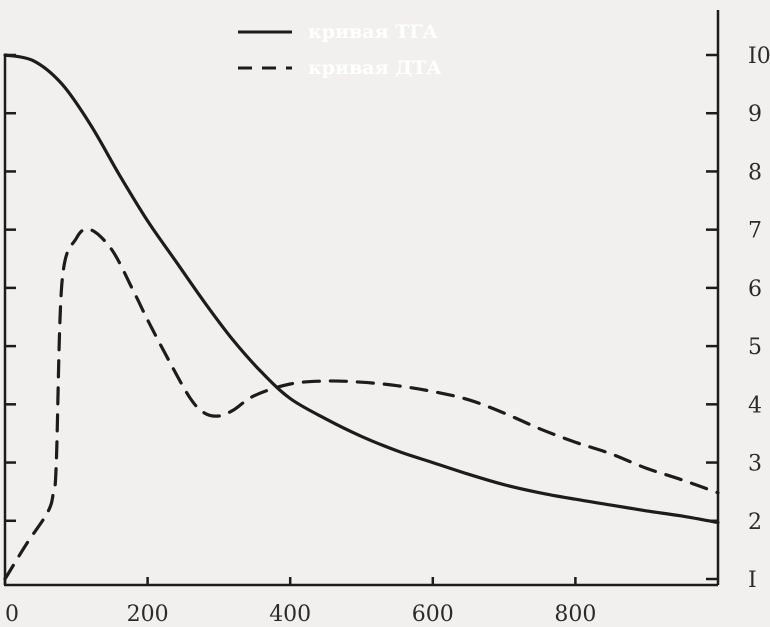  Describe the element at coordinates (290, 614) in the screenshot. I see `x-tick-label: 400` at that location.